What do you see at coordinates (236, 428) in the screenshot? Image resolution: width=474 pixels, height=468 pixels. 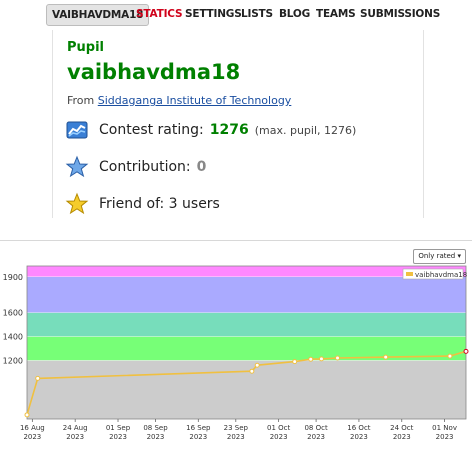 I see `x-tick-label-5: 23 Sep` at bounding box center [236, 428].